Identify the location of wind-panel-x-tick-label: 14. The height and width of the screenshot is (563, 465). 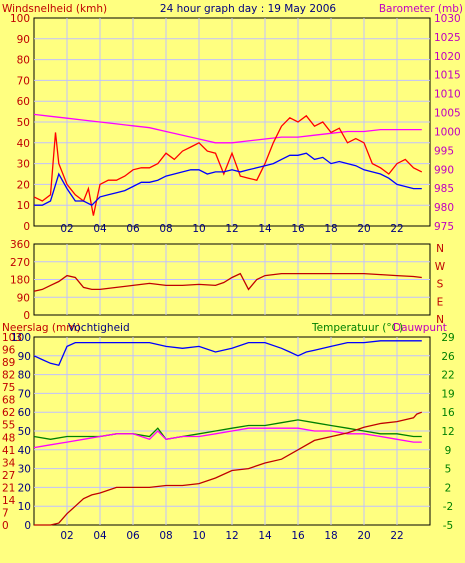
(265, 229).